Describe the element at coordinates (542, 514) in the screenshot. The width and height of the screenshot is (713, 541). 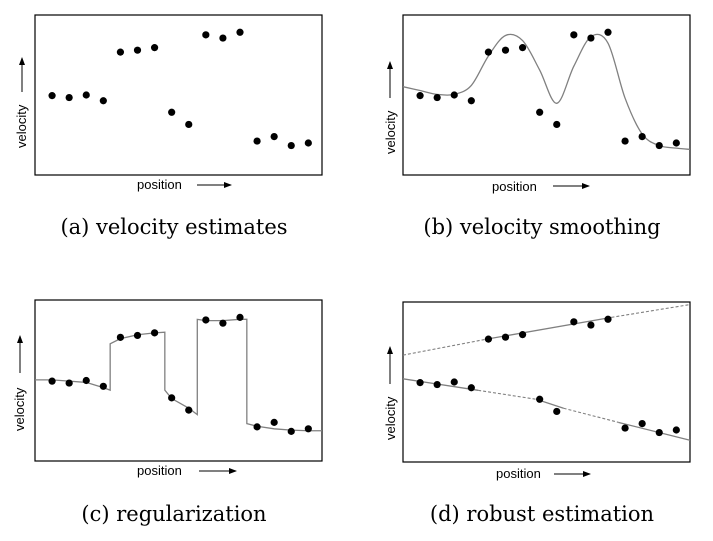
I see `panel-caption: (d) robust estimation` at that location.